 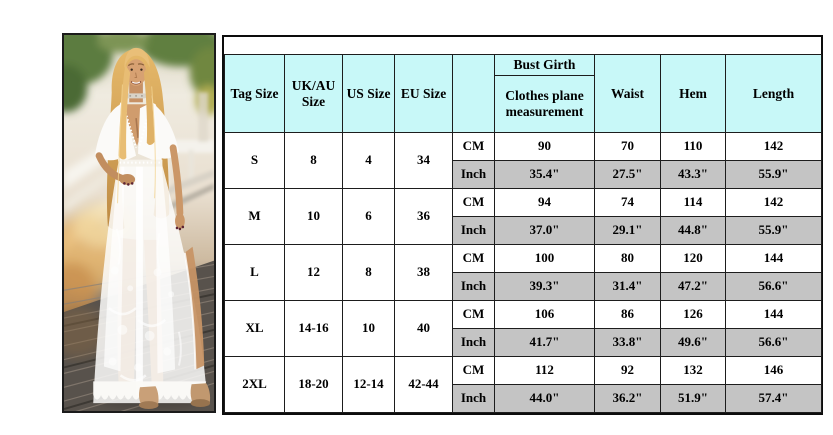 What do you see at coordinates (544, 104) in the screenshot?
I see `header-bust-subtitle: Clothes plane measurement` at bounding box center [544, 104].